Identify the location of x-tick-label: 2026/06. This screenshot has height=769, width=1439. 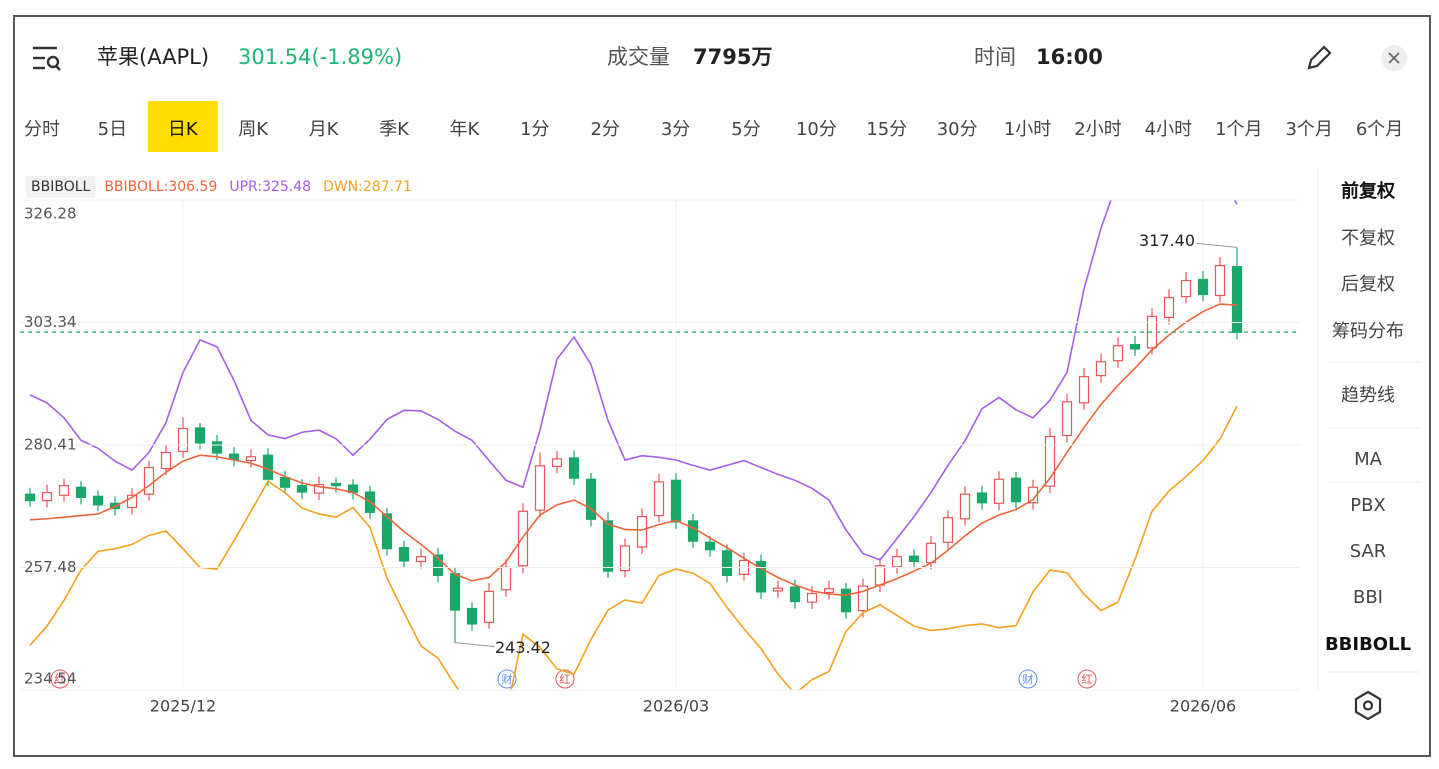
(1203, 706).